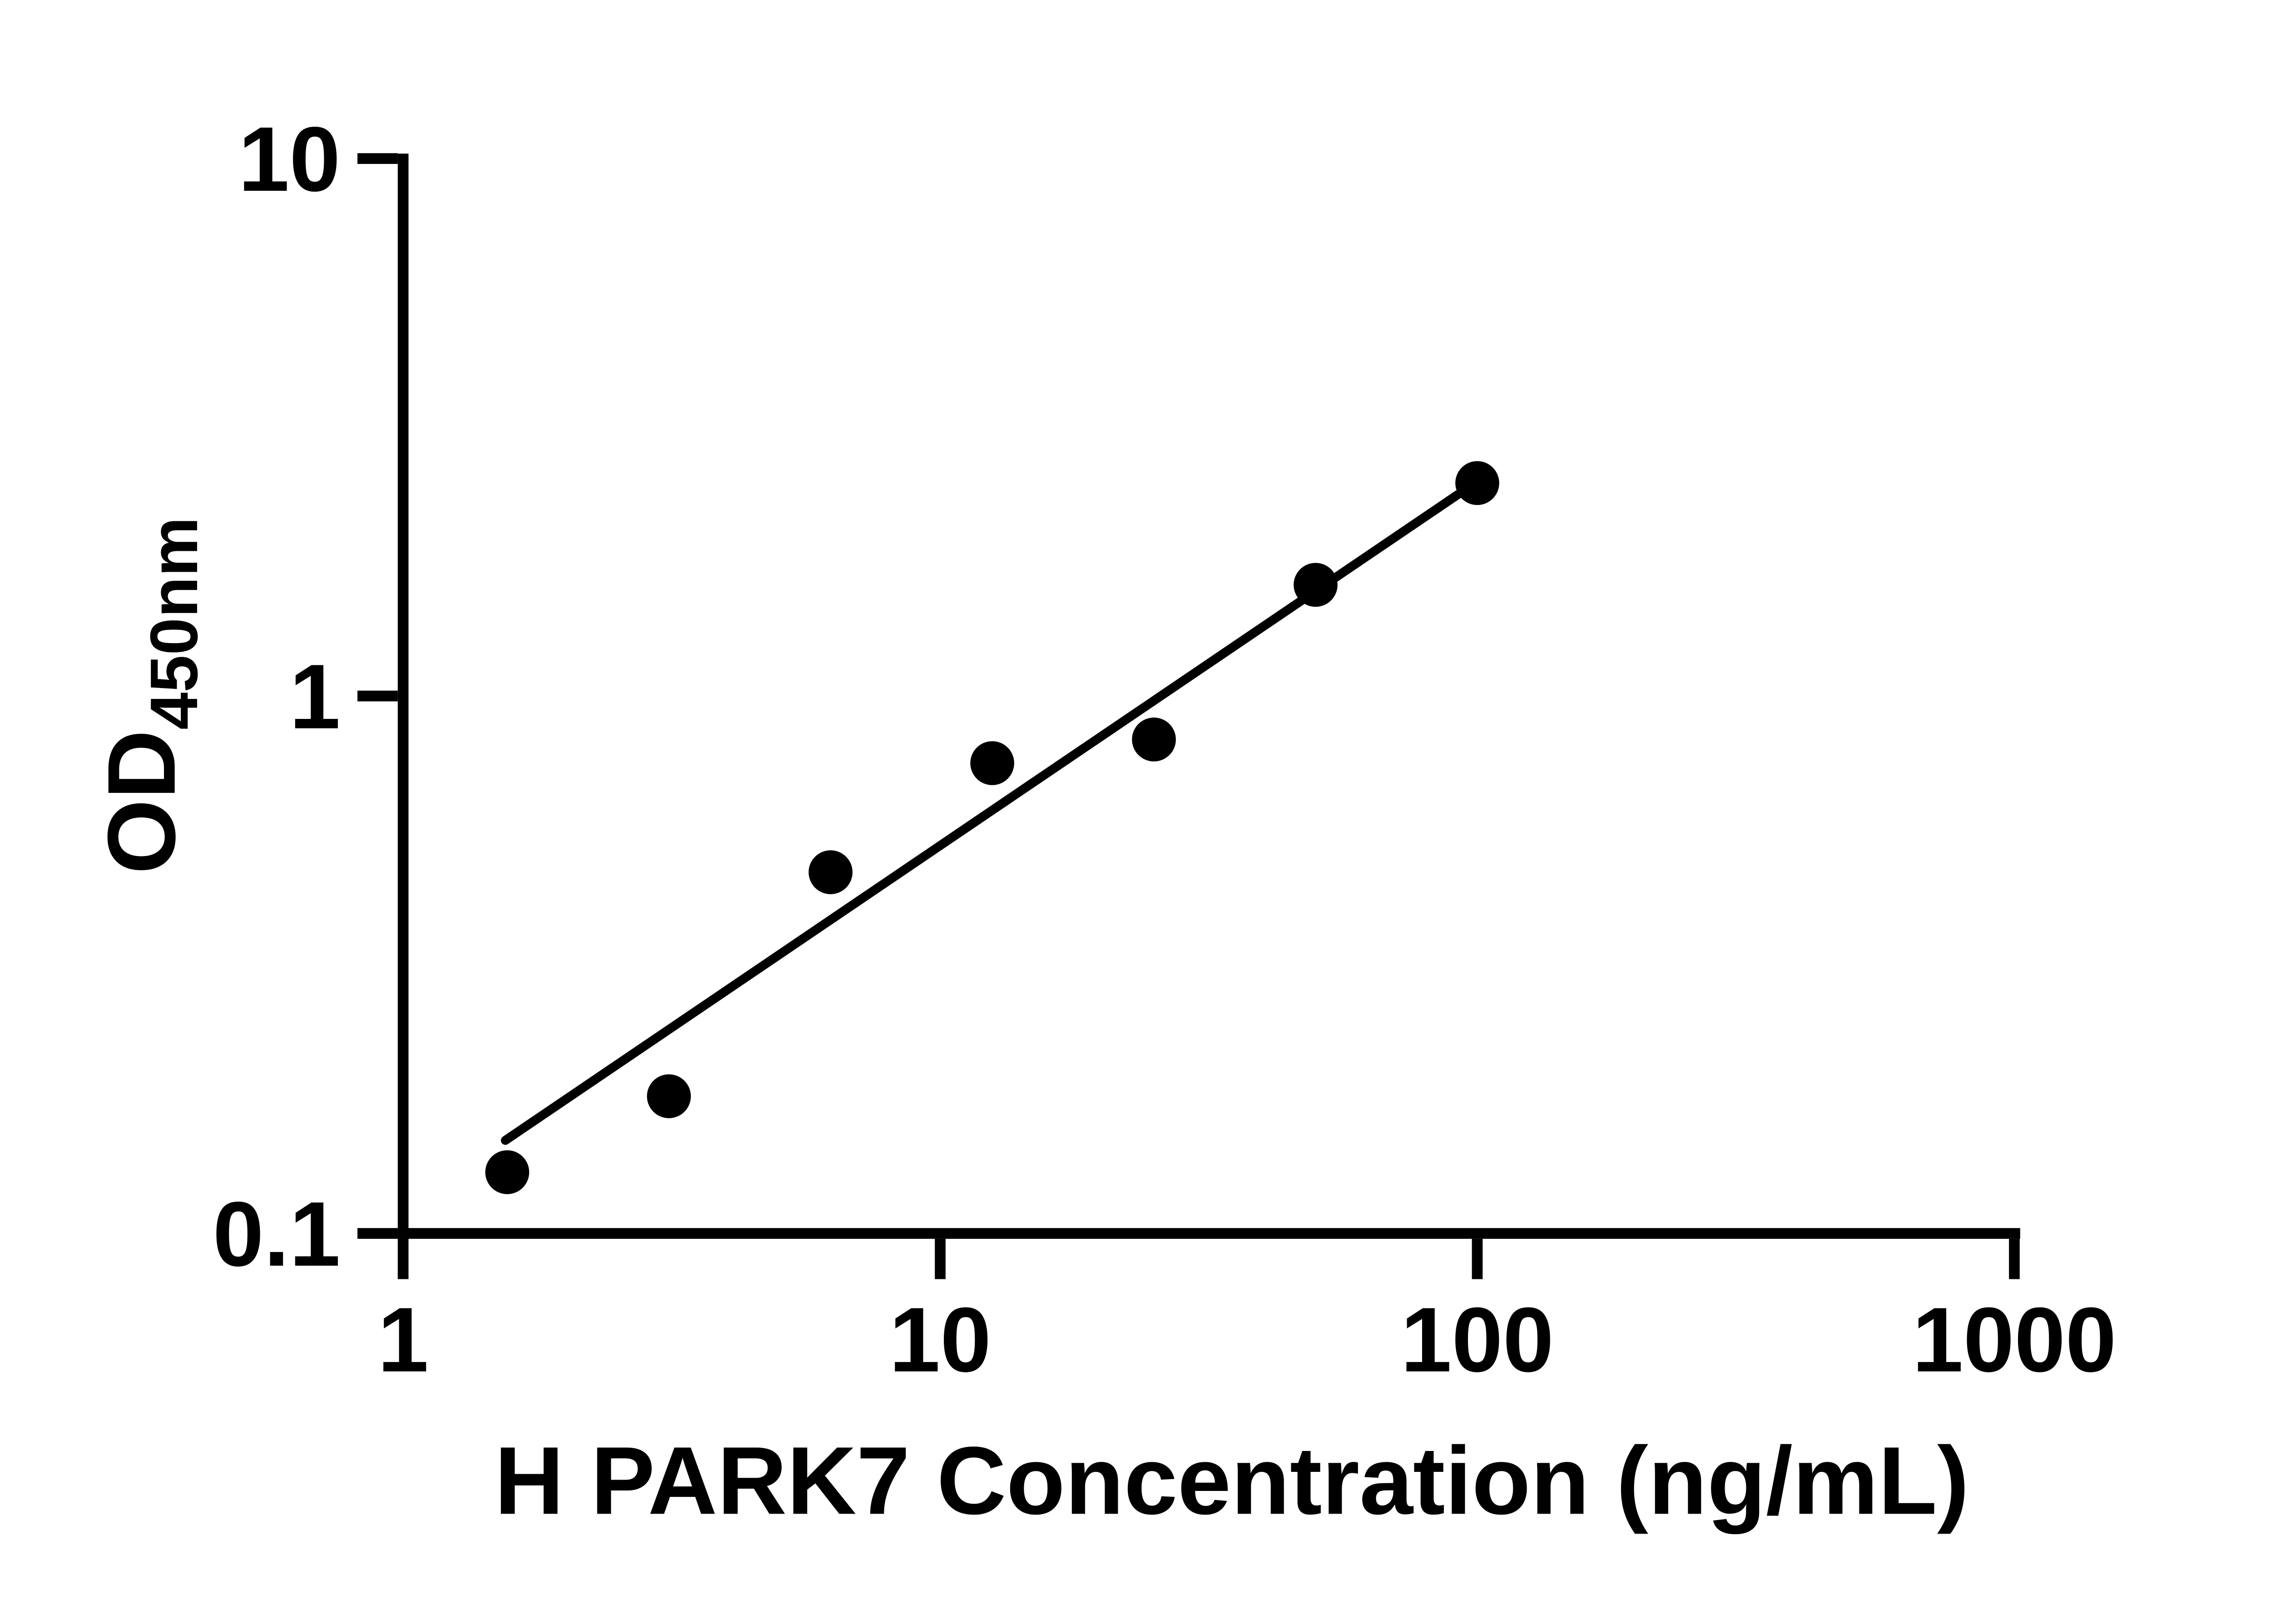 This screenshot has height=1624, width=2271. What do you see at coordinates (174, 623) in the screenshot?
I see `y-axis-title-subscript: 450nm` at bounding box center [174, 623].